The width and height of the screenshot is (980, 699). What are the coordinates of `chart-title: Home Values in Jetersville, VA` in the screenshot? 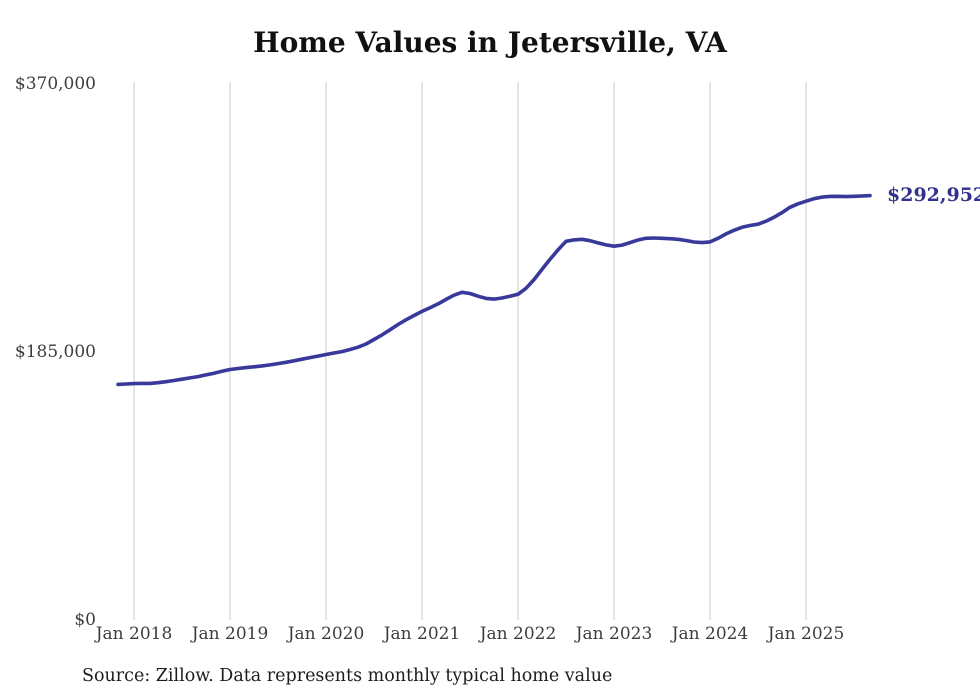 It's located at (490, 42).